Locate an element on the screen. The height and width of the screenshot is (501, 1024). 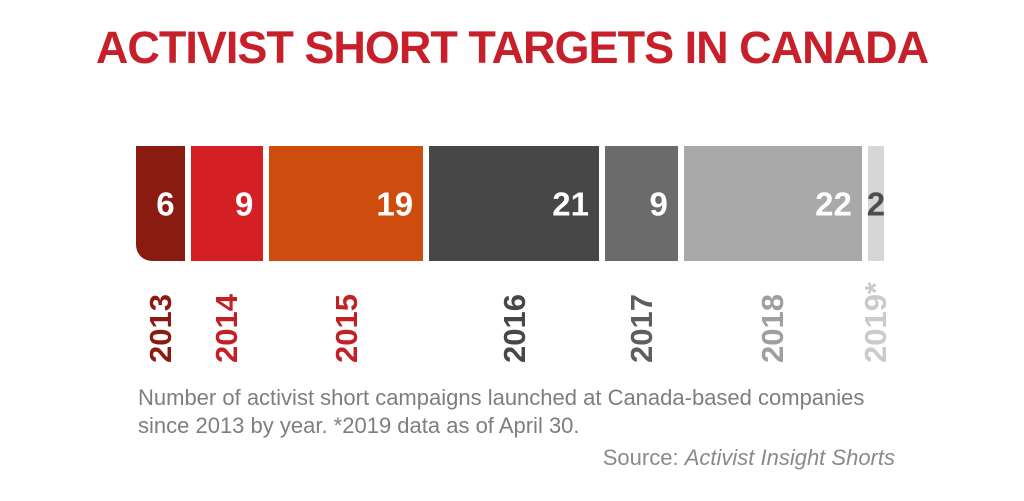
year-label-cell: 2019* is located at coordinates (875, 317).